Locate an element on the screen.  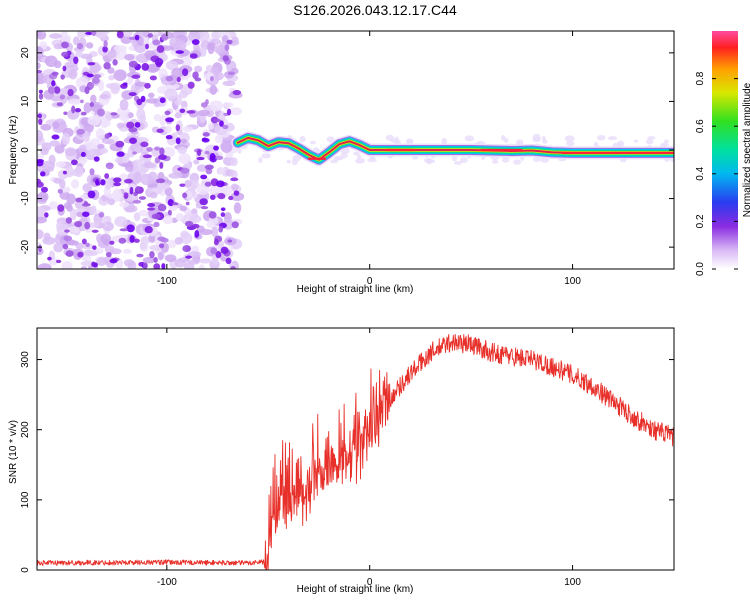
y-tick-label: 0 is located at coordinates (25, 570).